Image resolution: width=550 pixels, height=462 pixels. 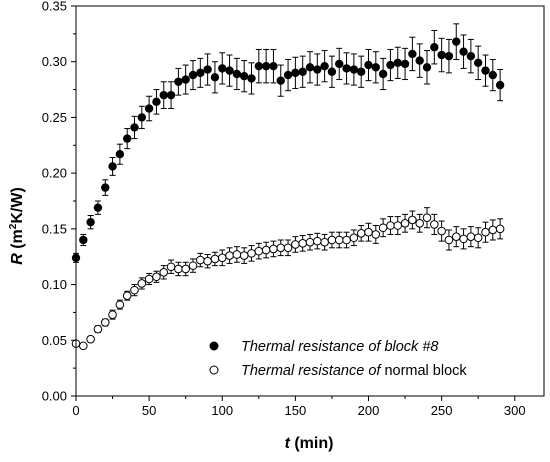 What do you see at coordinates (149, 410) in the screenshot?
I see `x-tick-label: 50` at bounding box center [149, 410].